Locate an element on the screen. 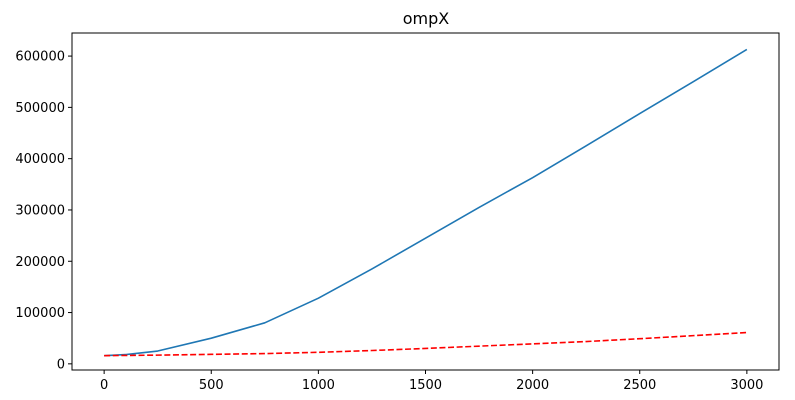 Image resolution: width=795 pixels, height=400 pixels. y-tick-label: 500000 is located at coordinates (40, 108).